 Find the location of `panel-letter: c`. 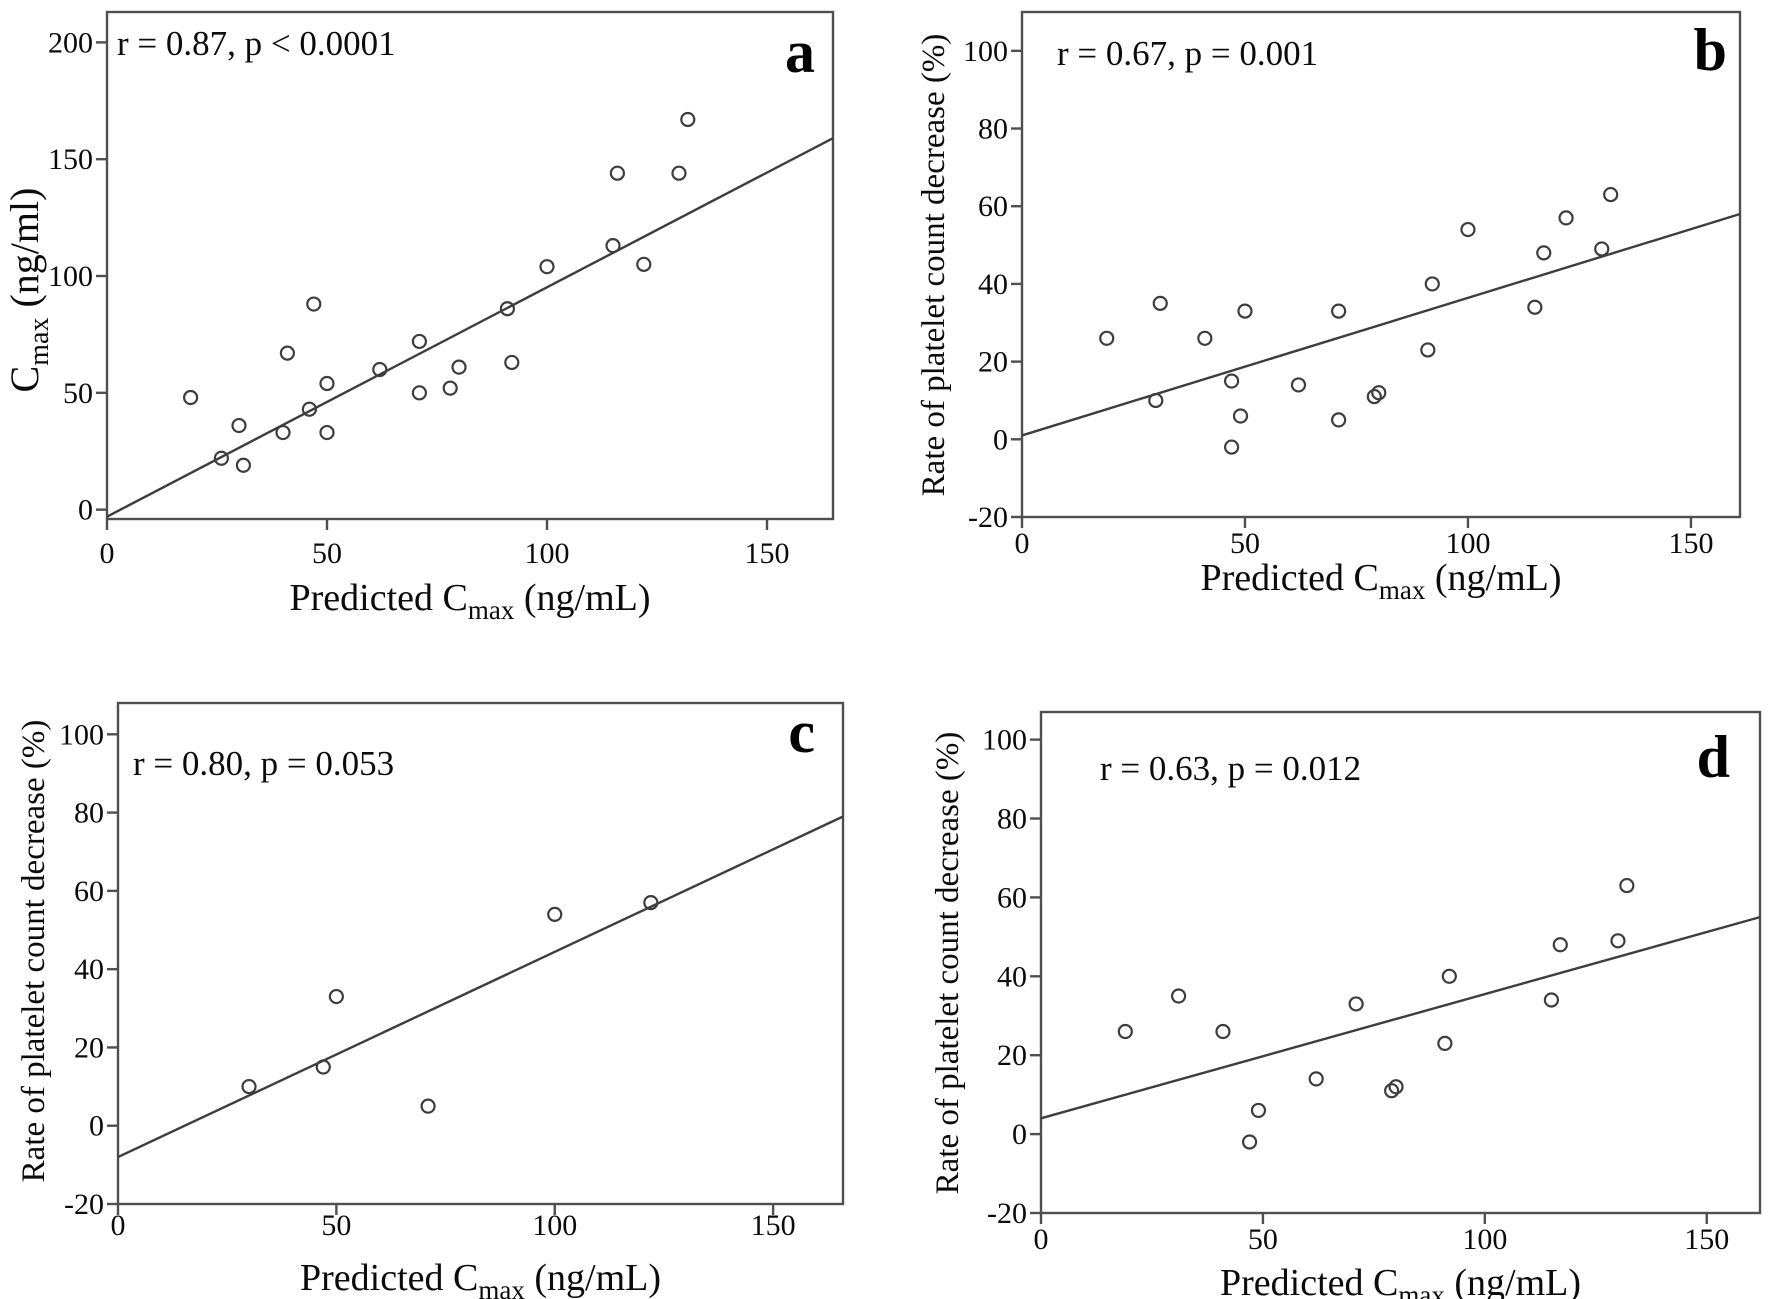

panel-letter: c is located at coordinates (801, 732).